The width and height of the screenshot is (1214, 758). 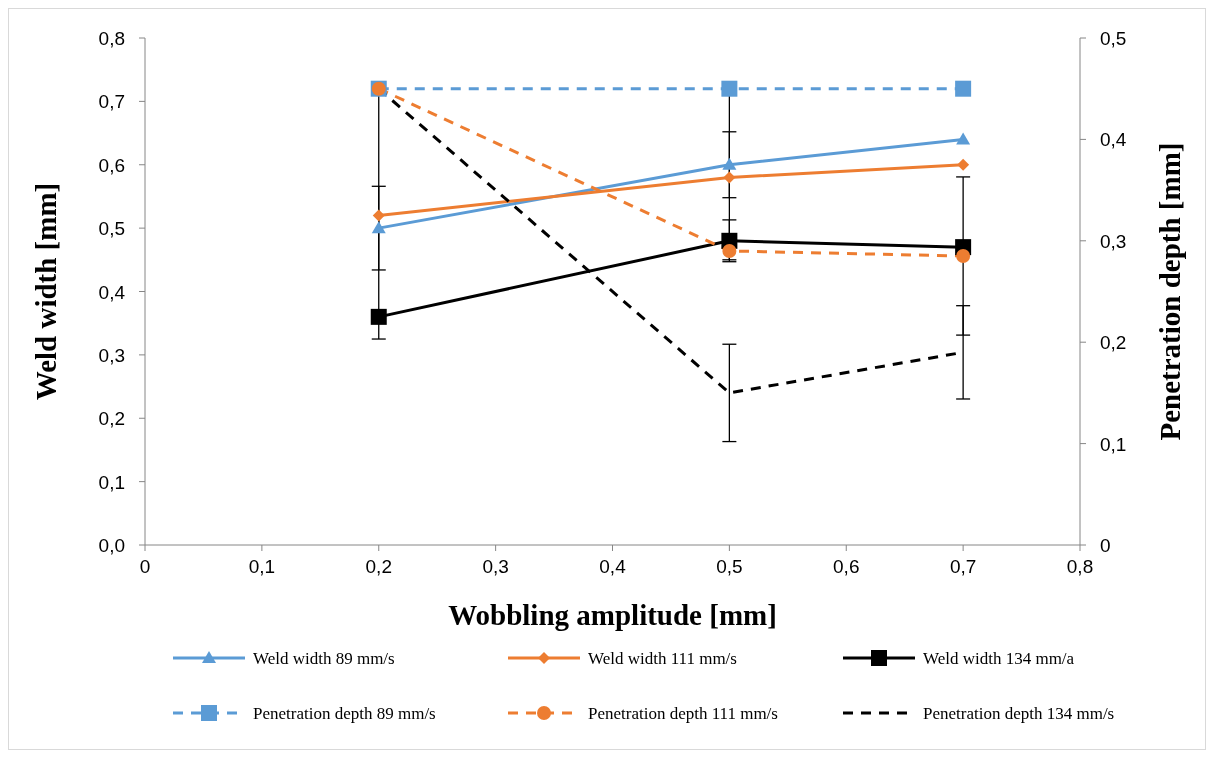 What do you see at coordinates (1080, 566) in the screenshot?
I see `x-tick-label: 0,8` at bounding box center [1080, 566].